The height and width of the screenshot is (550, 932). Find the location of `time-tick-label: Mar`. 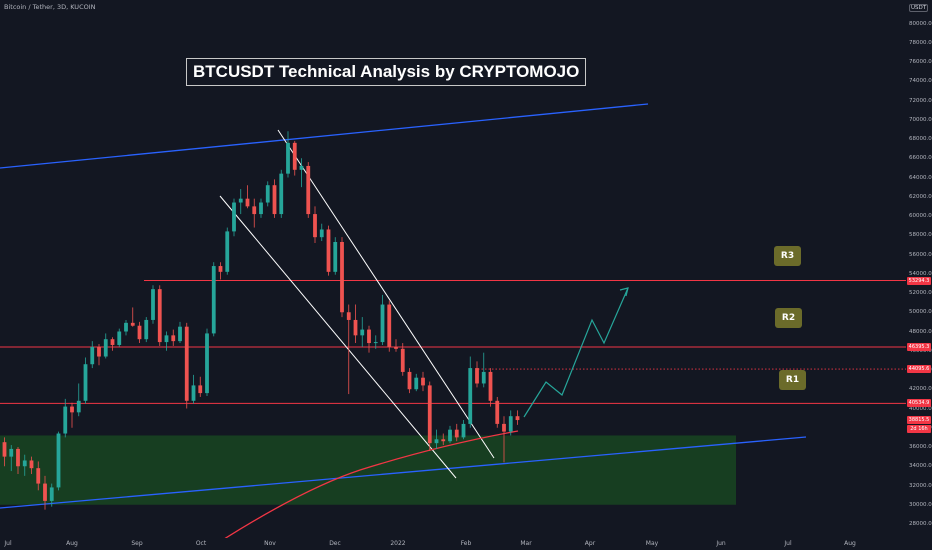

time-tick-label: Mar is located at coordinates (526, 543).